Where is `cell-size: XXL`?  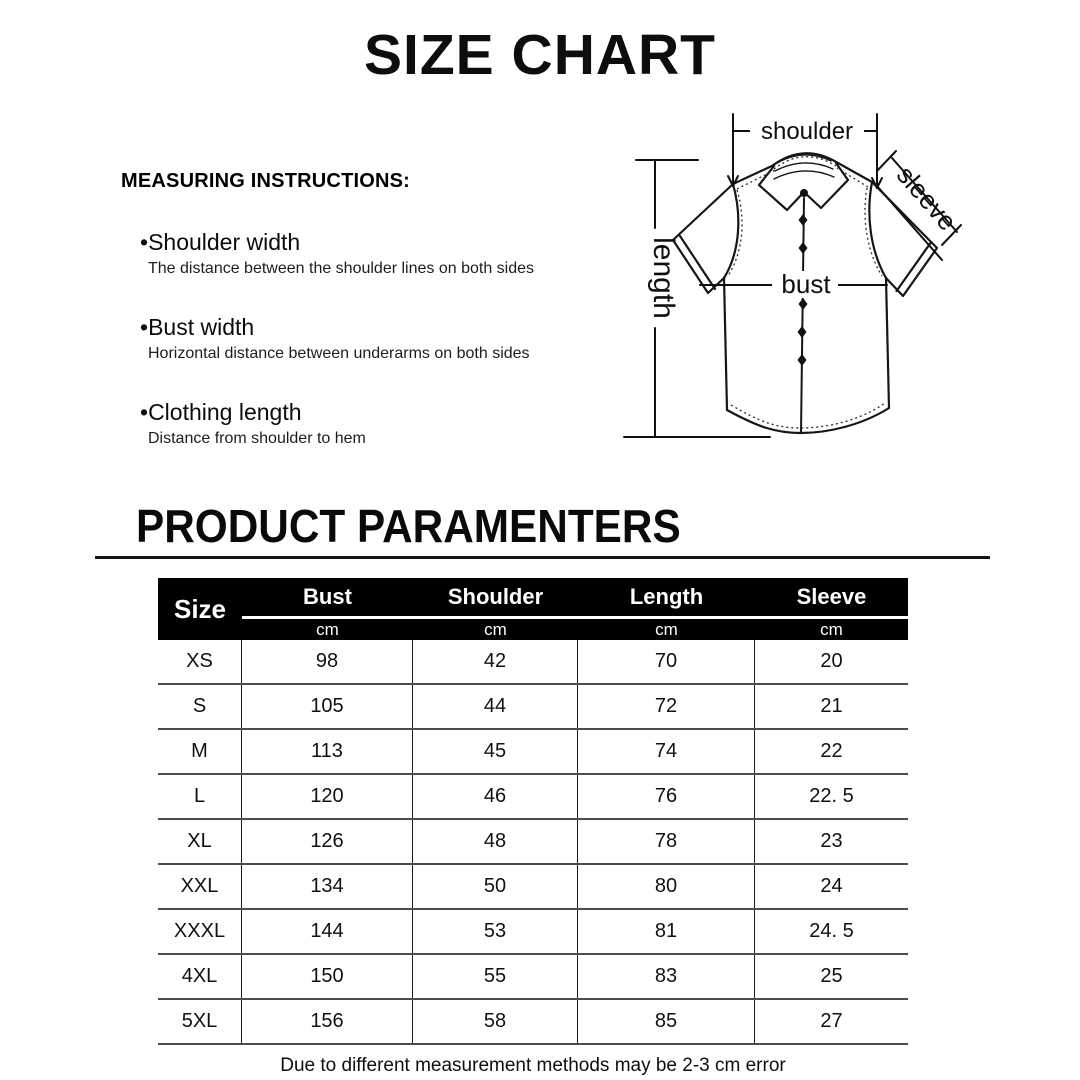 cell-size: XXL is located at coordinates (200, 886).